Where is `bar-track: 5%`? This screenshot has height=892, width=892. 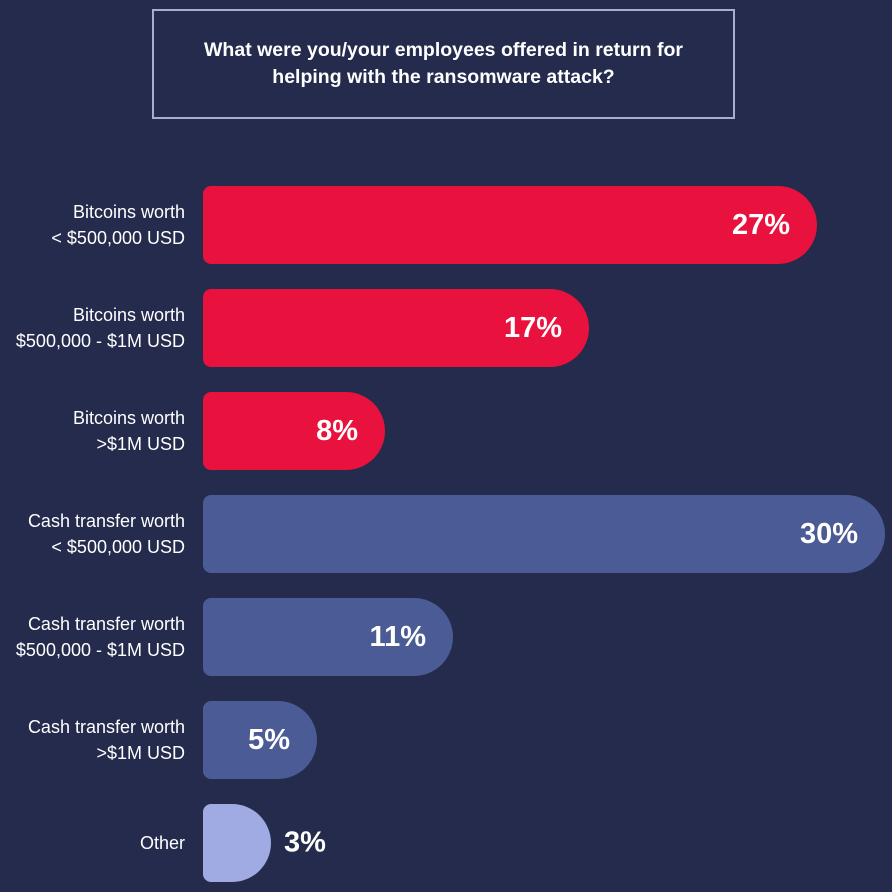 bar-track: 5% is located at coordinates (547, 740).